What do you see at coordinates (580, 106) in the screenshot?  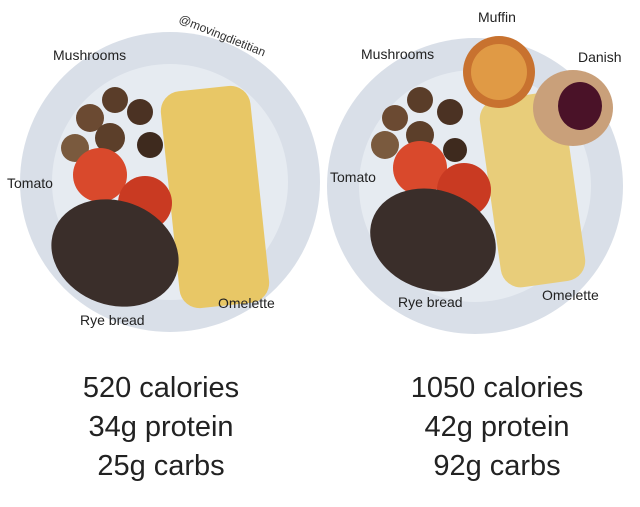 I see `danish-filling` at bounding box center [580, 106].